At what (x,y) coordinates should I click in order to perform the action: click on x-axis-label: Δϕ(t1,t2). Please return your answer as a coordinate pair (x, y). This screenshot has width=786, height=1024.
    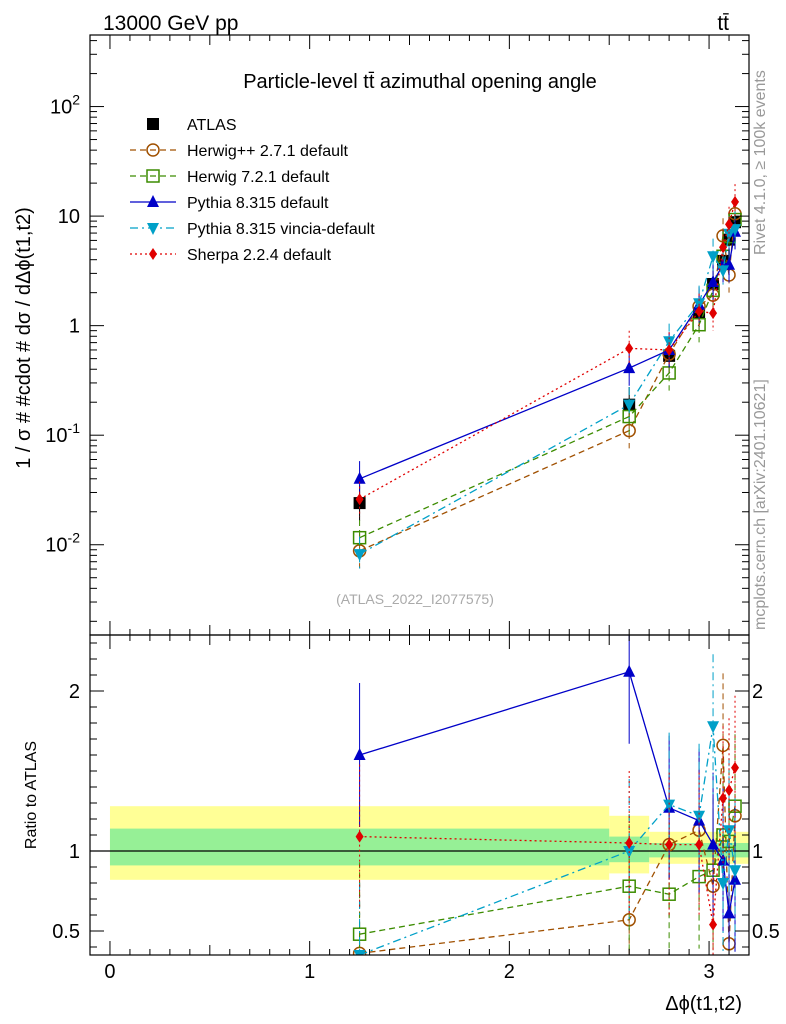
    Looking at the image, I should click on (703, 1004).